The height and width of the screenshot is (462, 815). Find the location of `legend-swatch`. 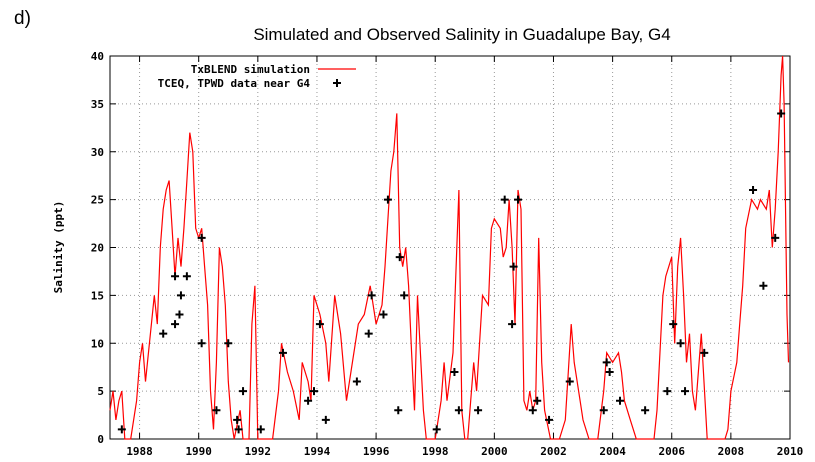

legend-swatch is located at coordinates (337, 83).